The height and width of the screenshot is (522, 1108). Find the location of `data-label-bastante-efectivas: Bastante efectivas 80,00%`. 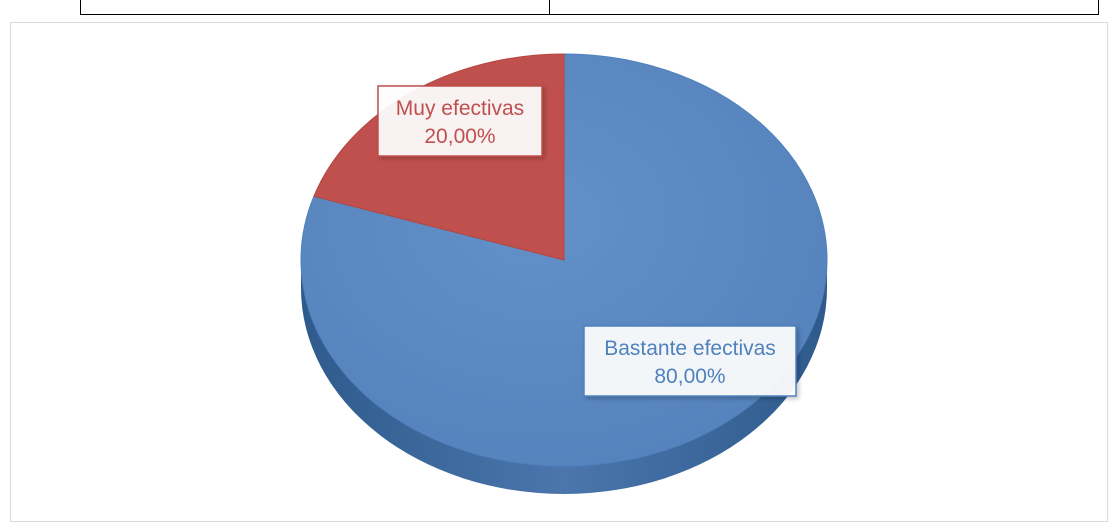

data-label-bastante-efectivas: Bastante efectivas 80,00% is located at coordinates (690, 361).